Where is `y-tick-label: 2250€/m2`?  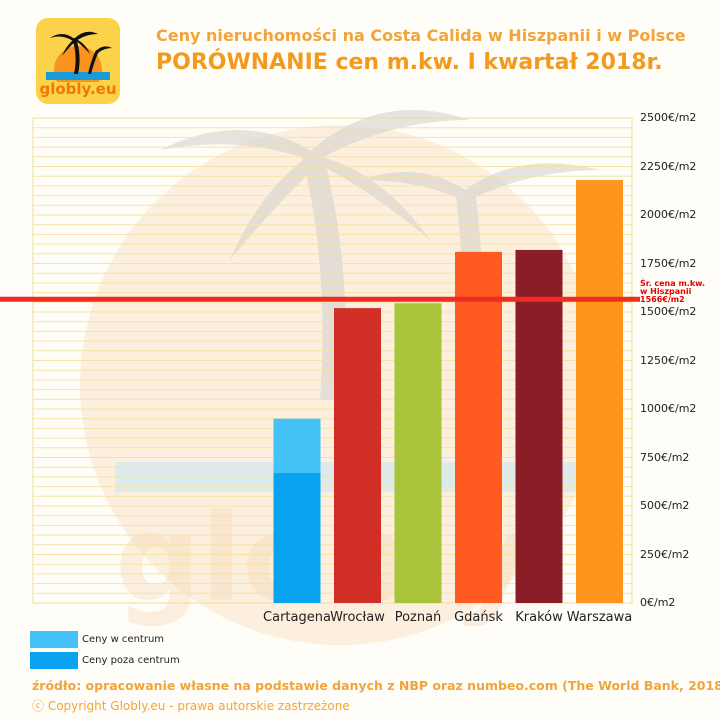 y-tick-label: 2250€/m2 is located at coordinates (668, 166).